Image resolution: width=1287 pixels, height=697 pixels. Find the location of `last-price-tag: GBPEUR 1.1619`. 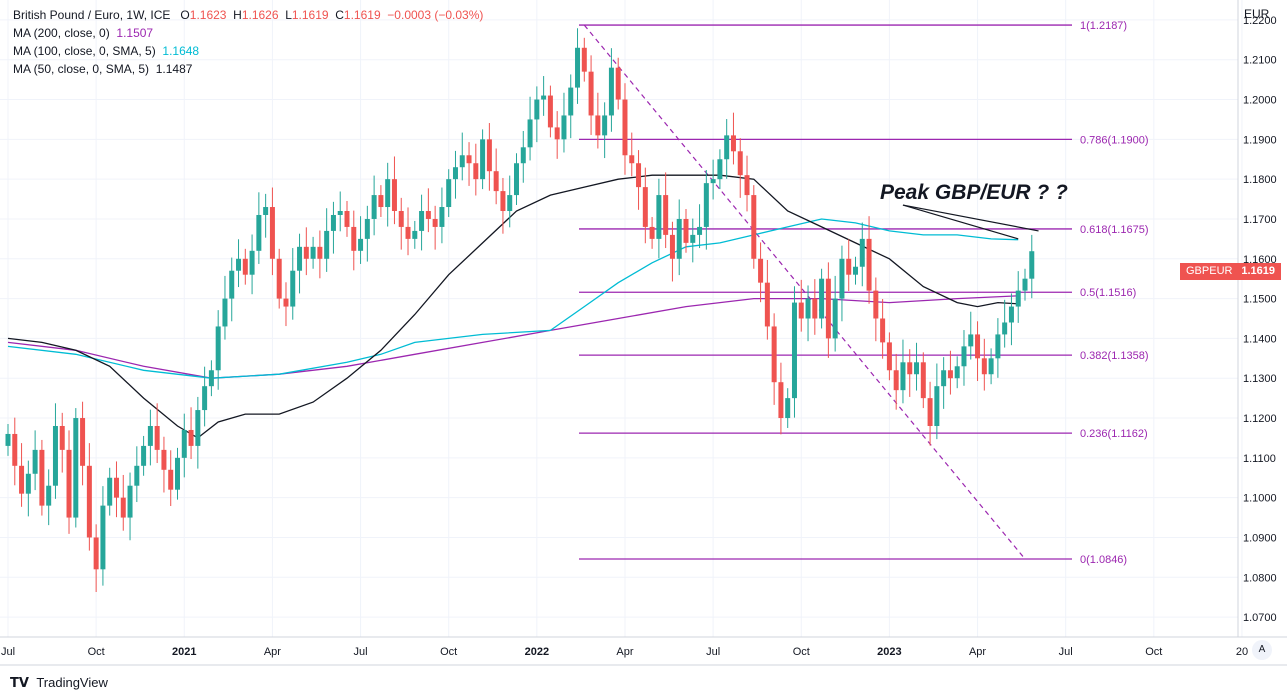

last-price-tag: GBPEUR 1.1619 is located at coordinates (1230, 271).